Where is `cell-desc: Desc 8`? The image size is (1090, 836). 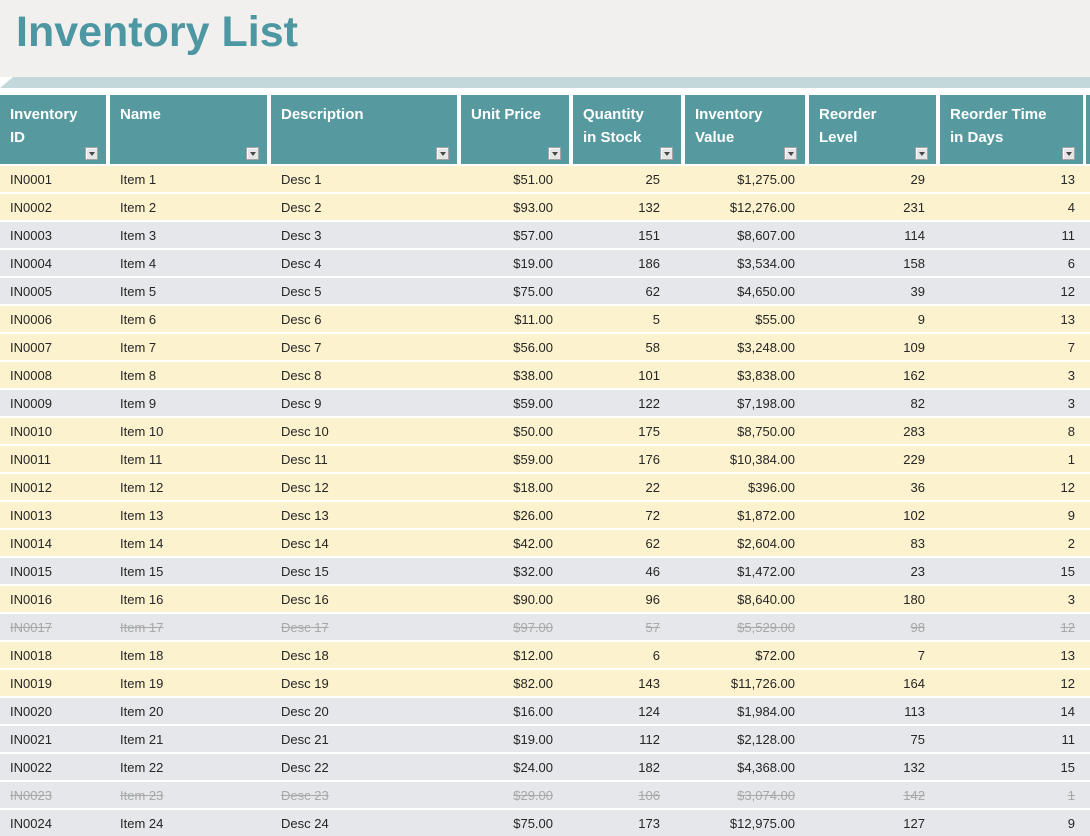
cell-desc: Desc 8 is located at coordinates (301, 375).